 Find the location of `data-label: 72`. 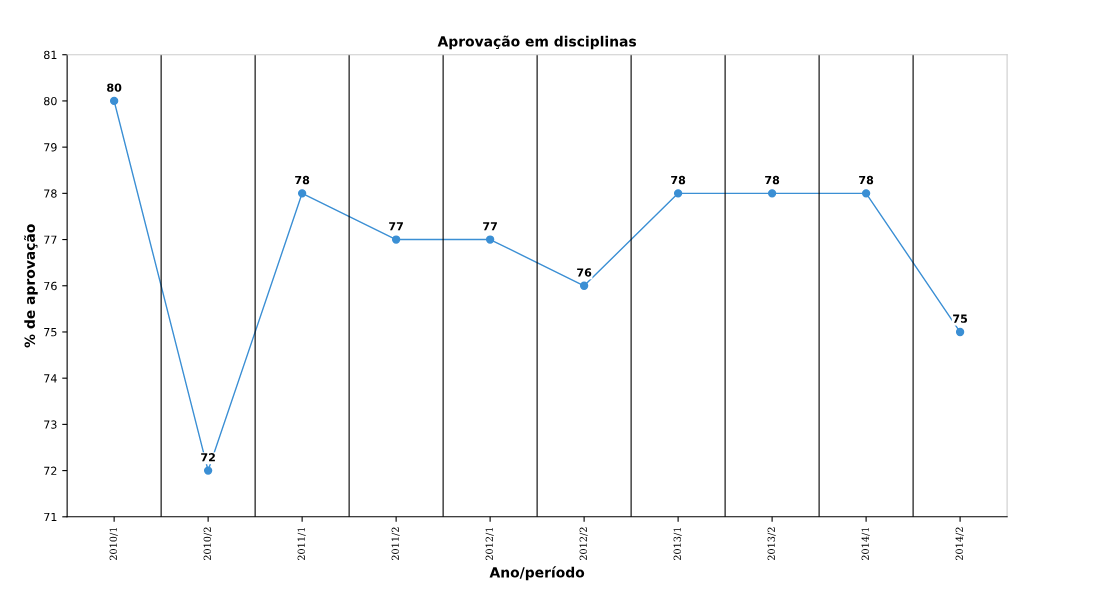

data-label: 72 is located at coordinates (208, 457).